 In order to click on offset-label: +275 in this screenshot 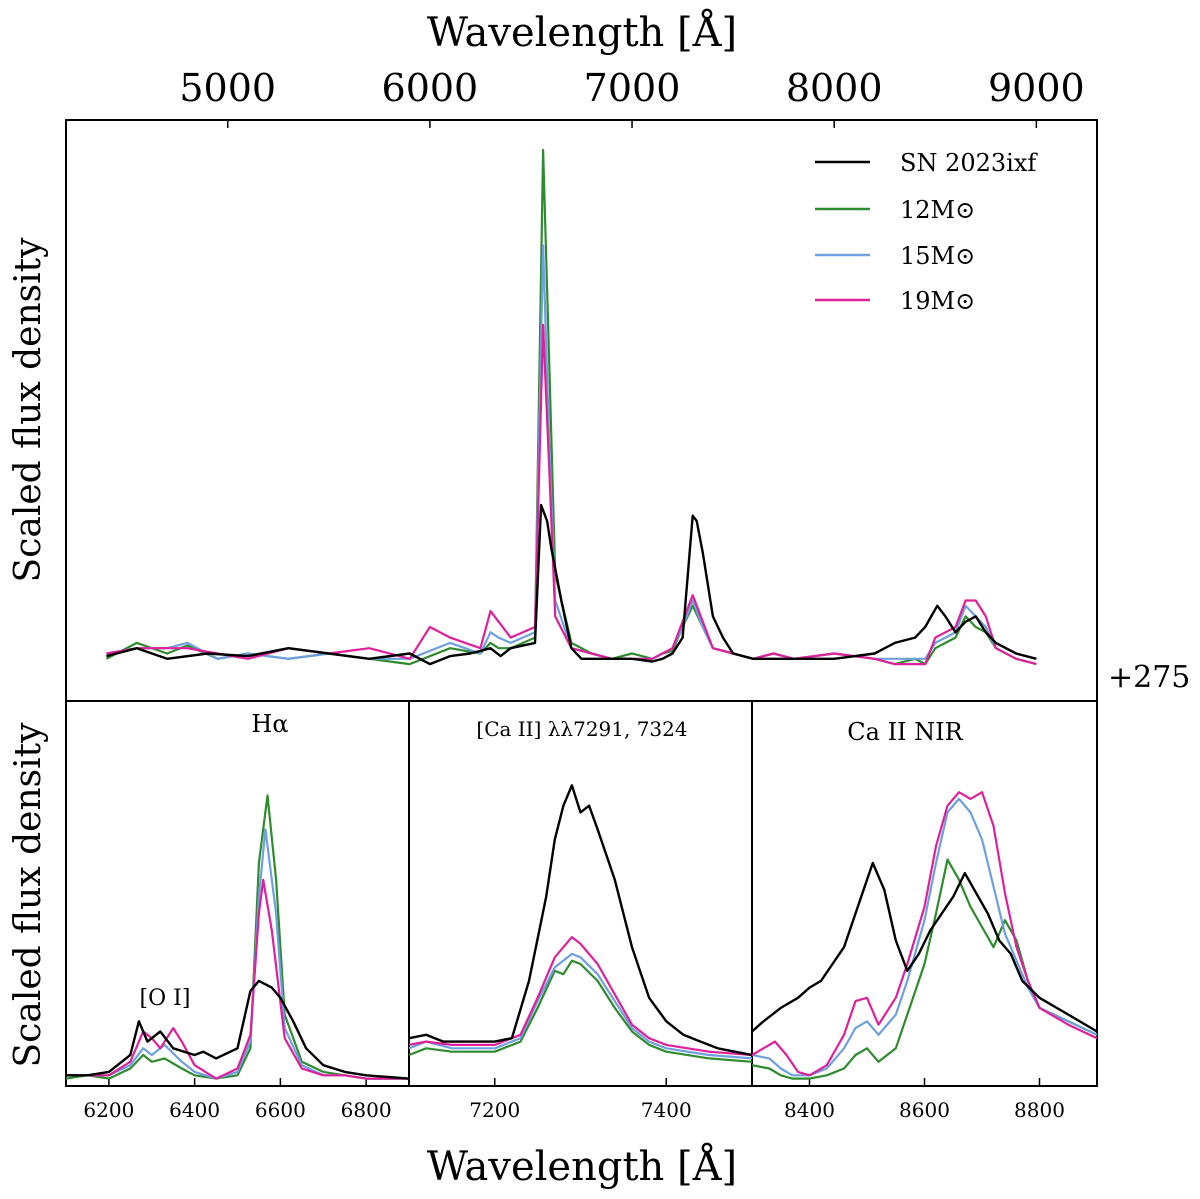, I will do `click(1149, 677)`.